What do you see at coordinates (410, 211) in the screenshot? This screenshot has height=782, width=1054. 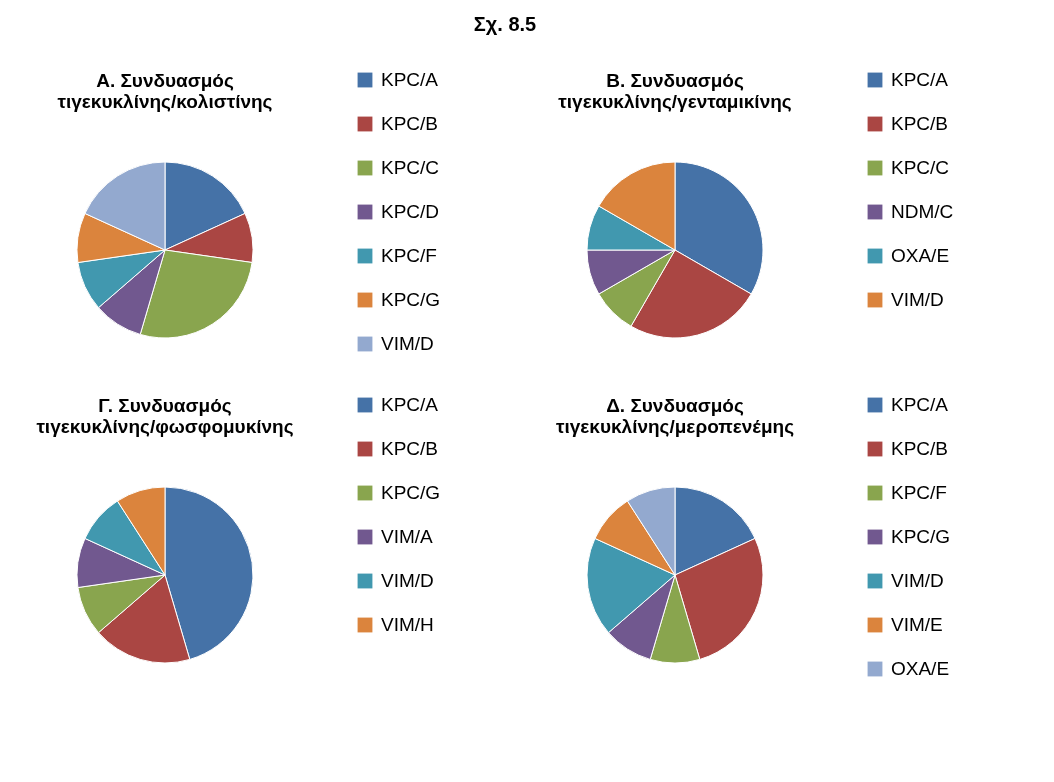 I see `legend-label: KPC/D` at bounding box center [410, 211].